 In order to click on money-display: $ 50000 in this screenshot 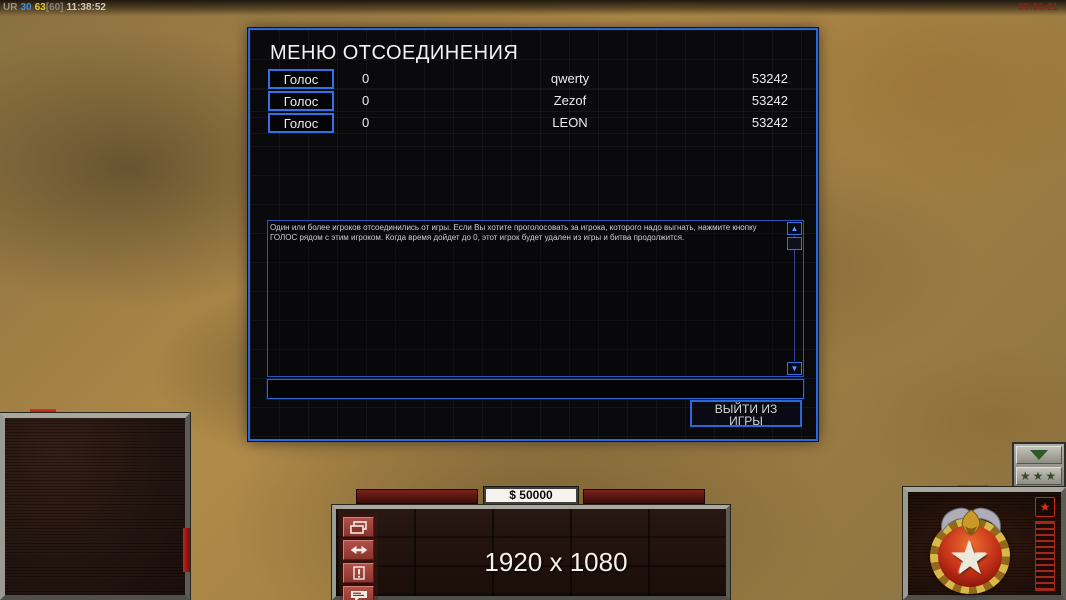, I will do `click(531, 495)`.